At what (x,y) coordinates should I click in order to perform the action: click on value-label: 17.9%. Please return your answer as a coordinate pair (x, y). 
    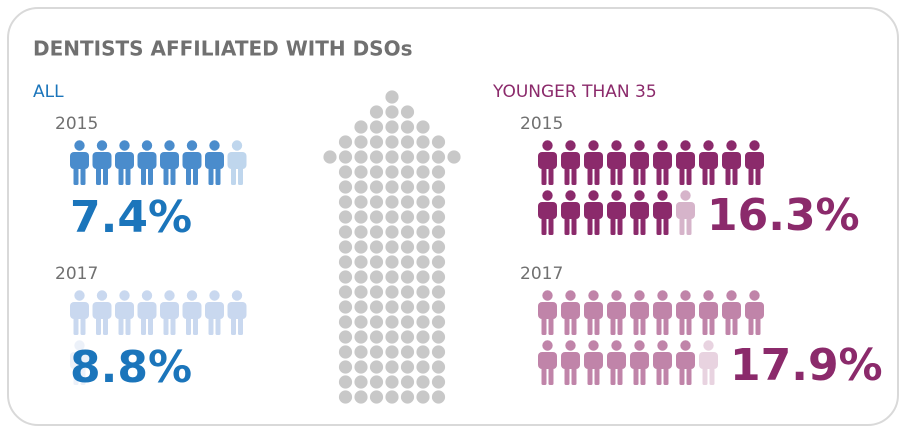
    Looking at the image, I should click on (806, 365).